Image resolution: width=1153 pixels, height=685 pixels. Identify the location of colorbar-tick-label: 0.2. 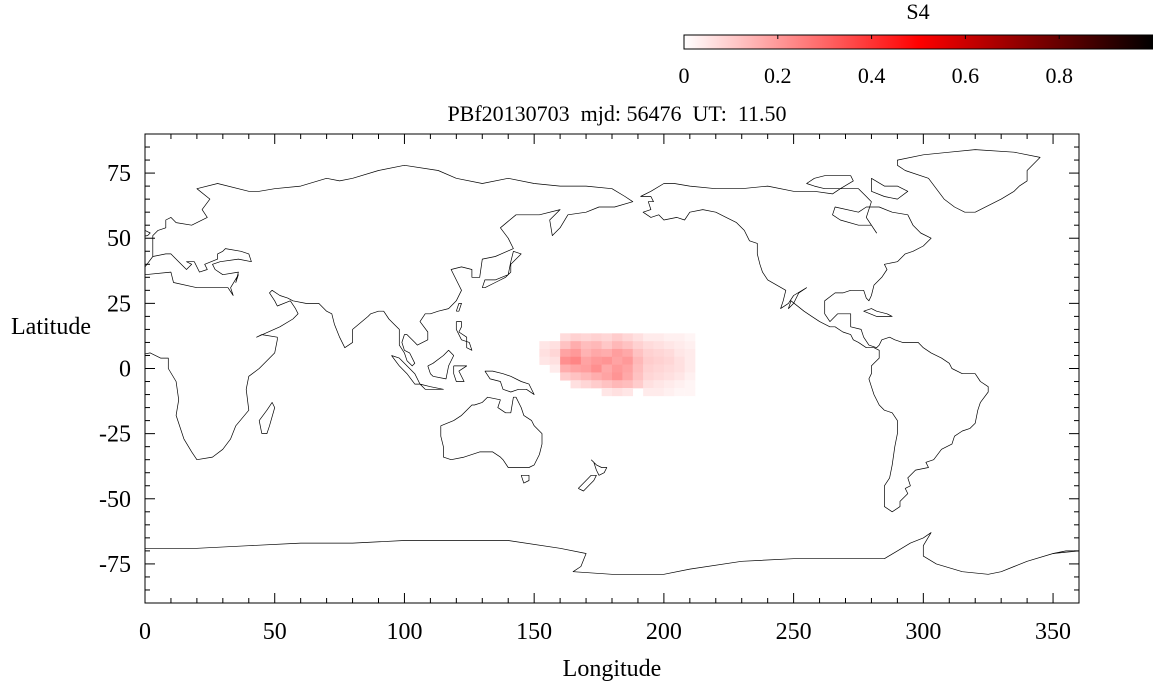
(778, 75).